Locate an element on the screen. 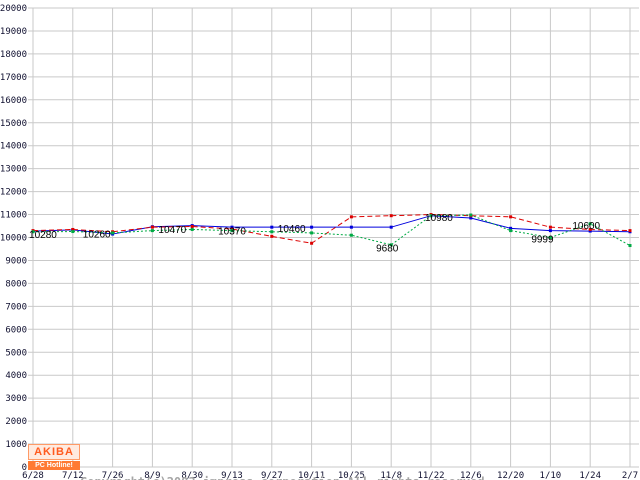 The height and width of the screenshot is (480, 640). x-axis-tick-label: 12/6 is located at coordinates (471, 475).